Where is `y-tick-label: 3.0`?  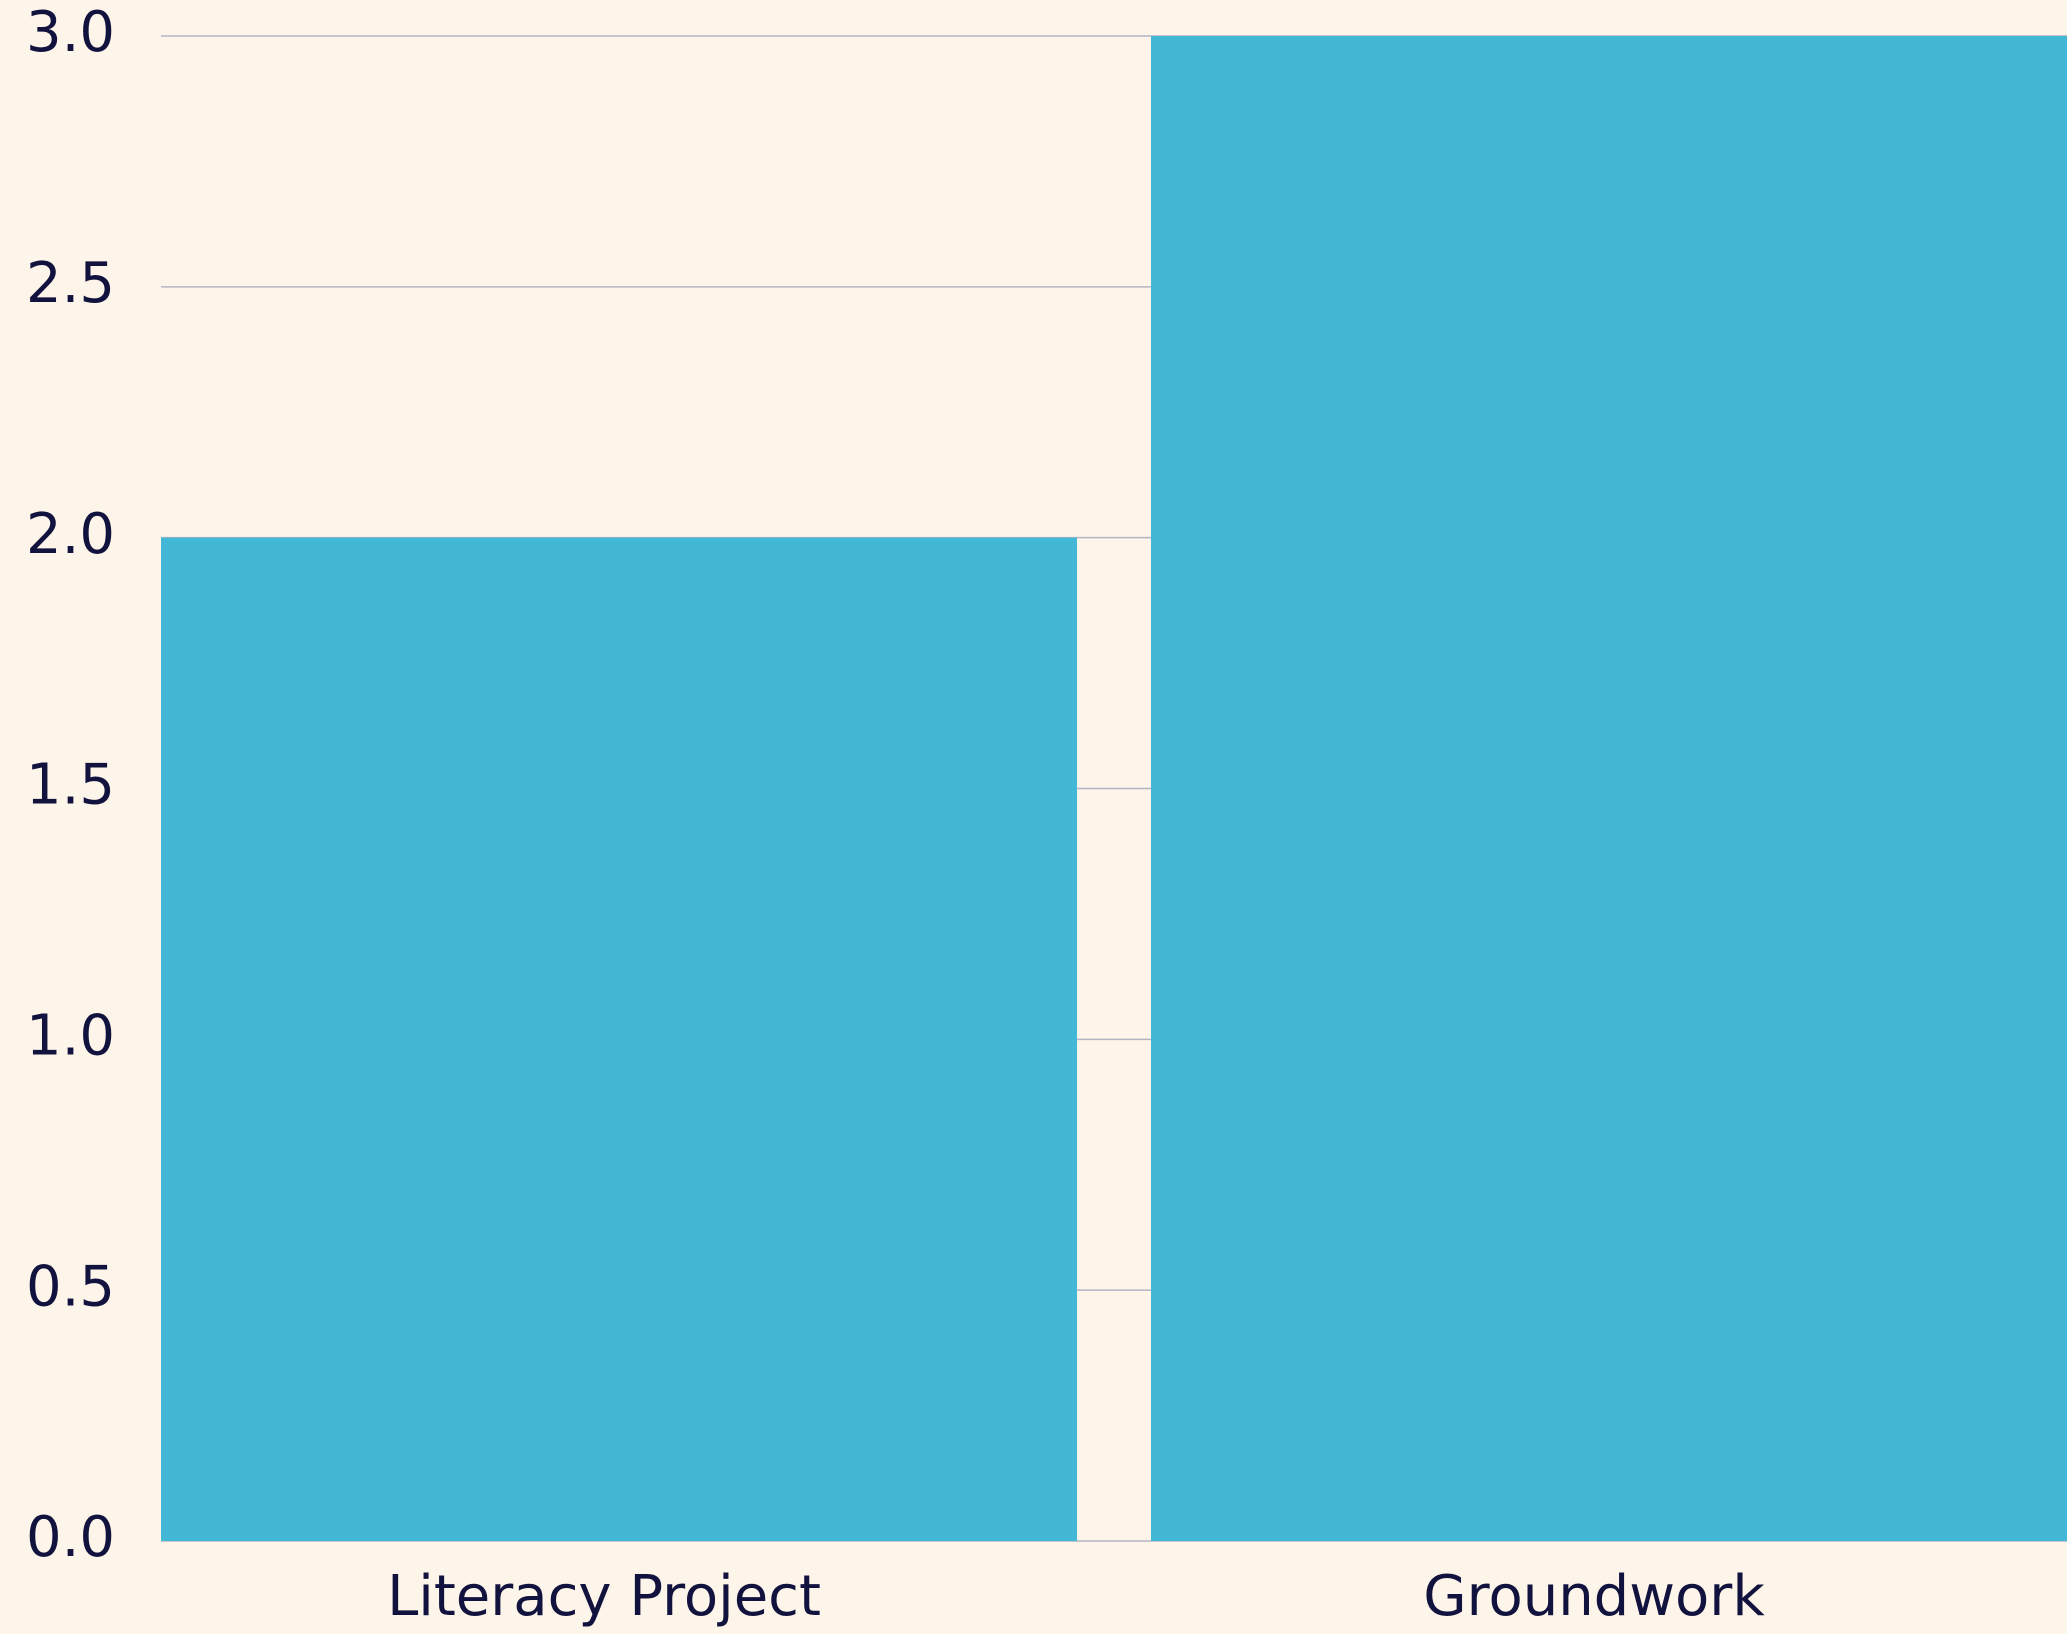 y-tick-label: 3.0 is located at coordinates (70, 32).